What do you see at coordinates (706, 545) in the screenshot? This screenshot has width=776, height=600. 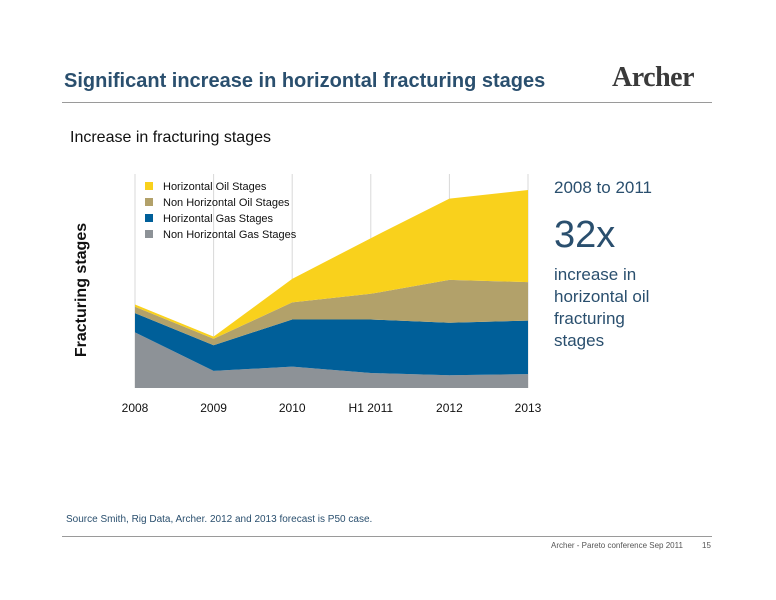 I see `page-number: 15` at bounding box center [706, 545].